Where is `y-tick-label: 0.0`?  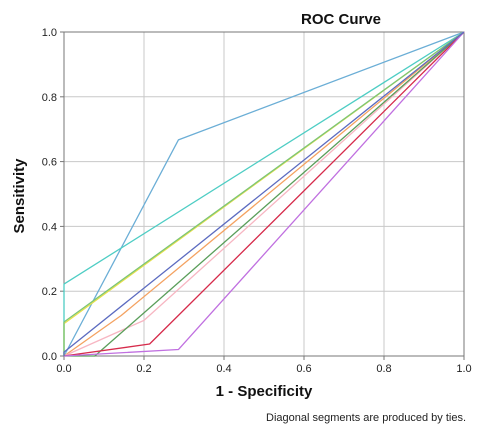 y-tick-label: 0.0 is located at coordinates (49, 357).